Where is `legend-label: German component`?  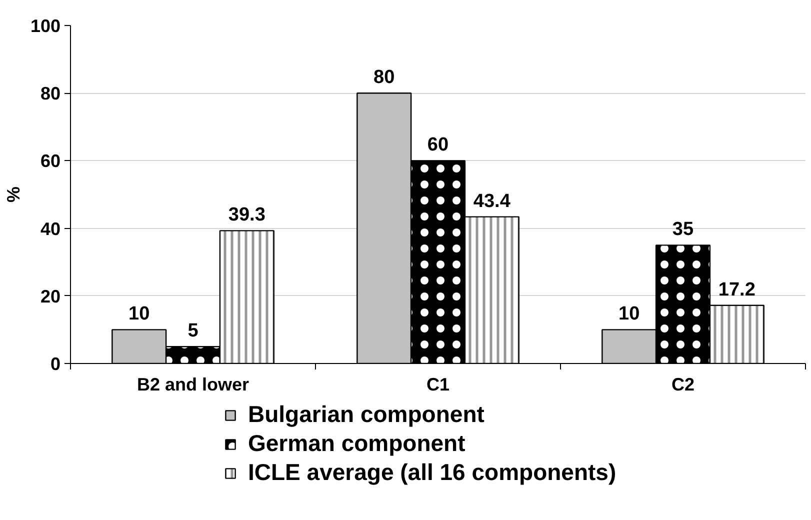
legend-label: German component is located at coordinates (357, 443).